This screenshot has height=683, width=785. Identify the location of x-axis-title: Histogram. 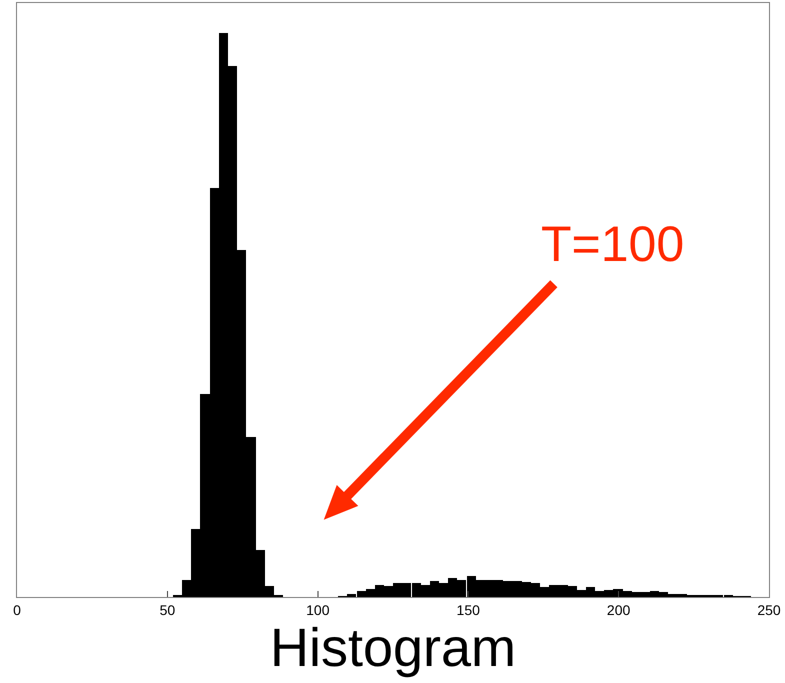
(393, 648).